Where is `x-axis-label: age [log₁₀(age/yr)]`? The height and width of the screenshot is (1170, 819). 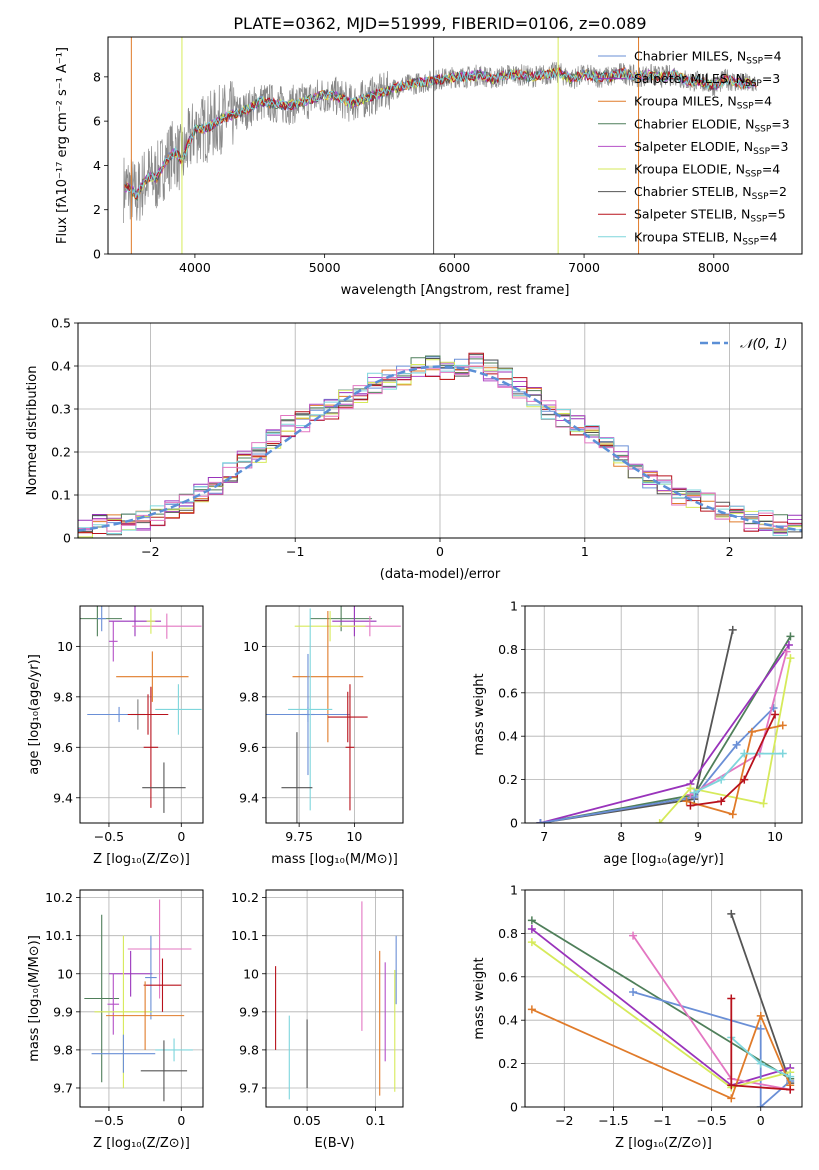 x-axis-label: age [log₁₀(age/yr)] is located at coordinates (663, 859).